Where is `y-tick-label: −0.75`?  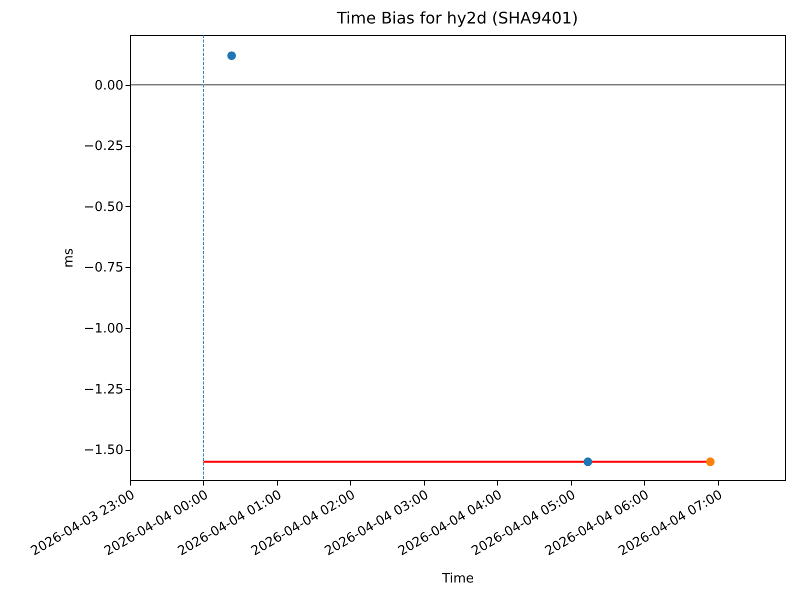
y-tick-label: −0.75 is located at coordinates (104, 268).